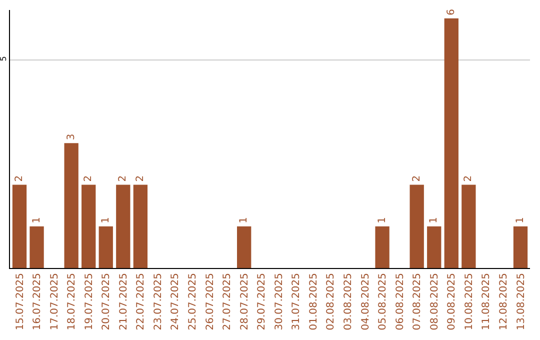 The width and height of the screenshot is (540, 340). What do you see at coordinates (331, 301) in the screenshot?
I see `x-tick-label: 02.08.2025` at bounding box center [331, 301].